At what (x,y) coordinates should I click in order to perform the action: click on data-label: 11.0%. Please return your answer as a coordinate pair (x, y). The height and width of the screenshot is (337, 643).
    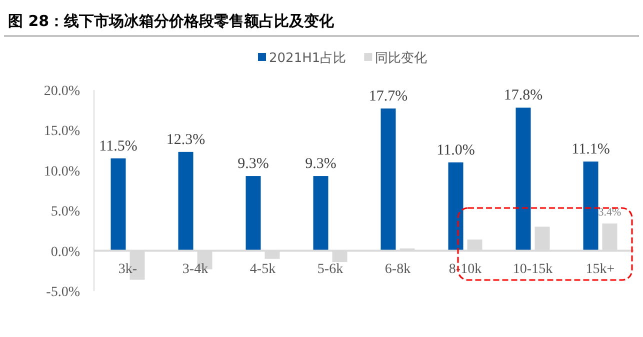
    Looking at the image, I should click on (455, 150).